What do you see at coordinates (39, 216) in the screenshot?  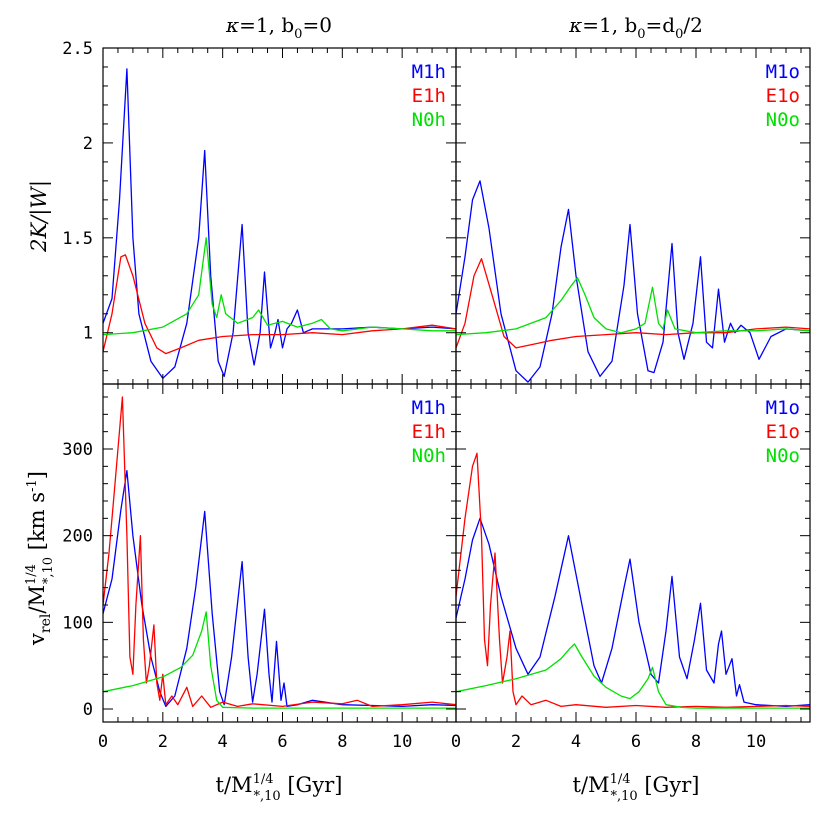 I see `ylabel-top: 2K/|W|` at bounding box center [39, 216].